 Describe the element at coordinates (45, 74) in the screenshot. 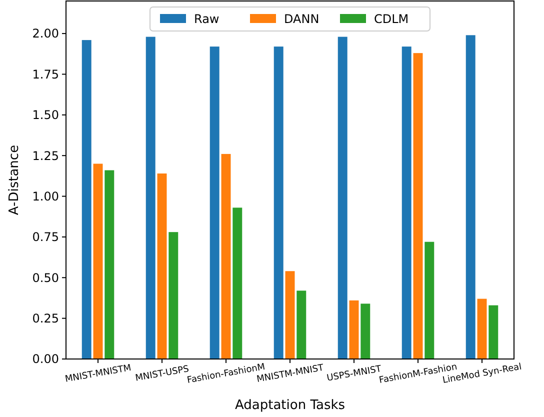

I see `y-tick-label: 1.75` at that location.